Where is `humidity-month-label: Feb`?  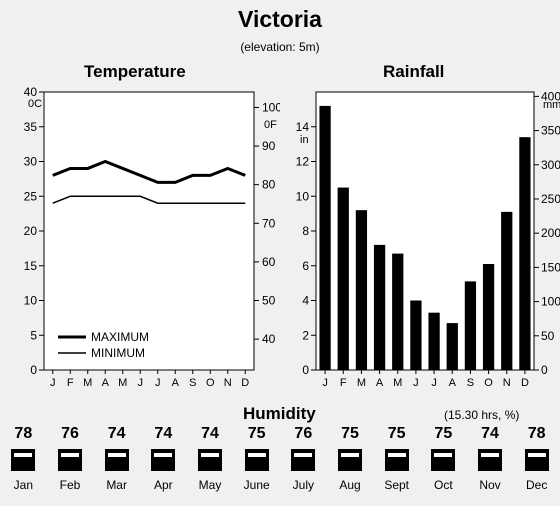 humidity-month-label: Feb is located at coordinates (70, 485).